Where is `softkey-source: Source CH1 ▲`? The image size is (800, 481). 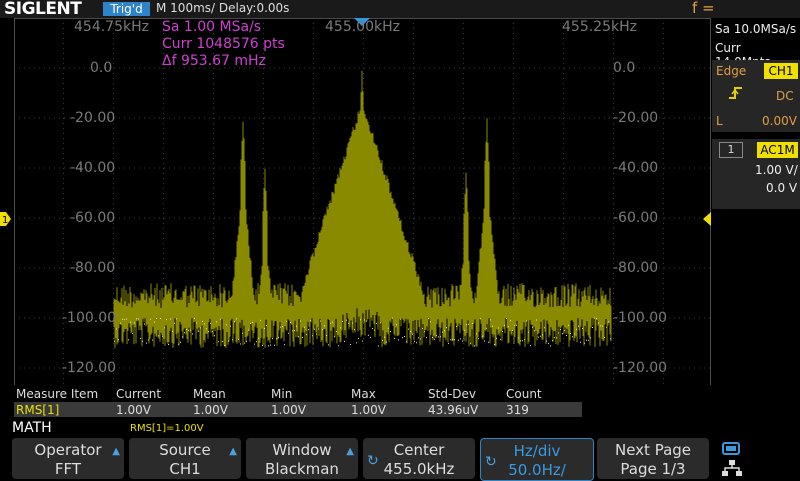 softkey-source: Source CH1 ▲ is located at coordinates (185, 458).